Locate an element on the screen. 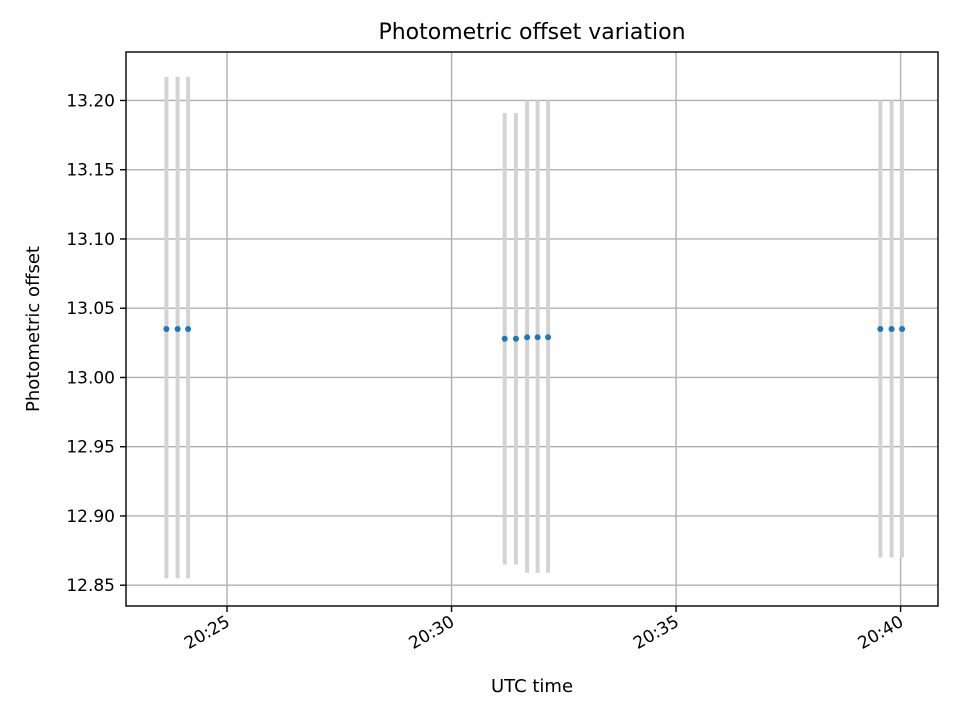 Image resolution: width=960 pixels, height=720 pixels. x-tick-label: 20:25 is located at coordinates (207, 633).